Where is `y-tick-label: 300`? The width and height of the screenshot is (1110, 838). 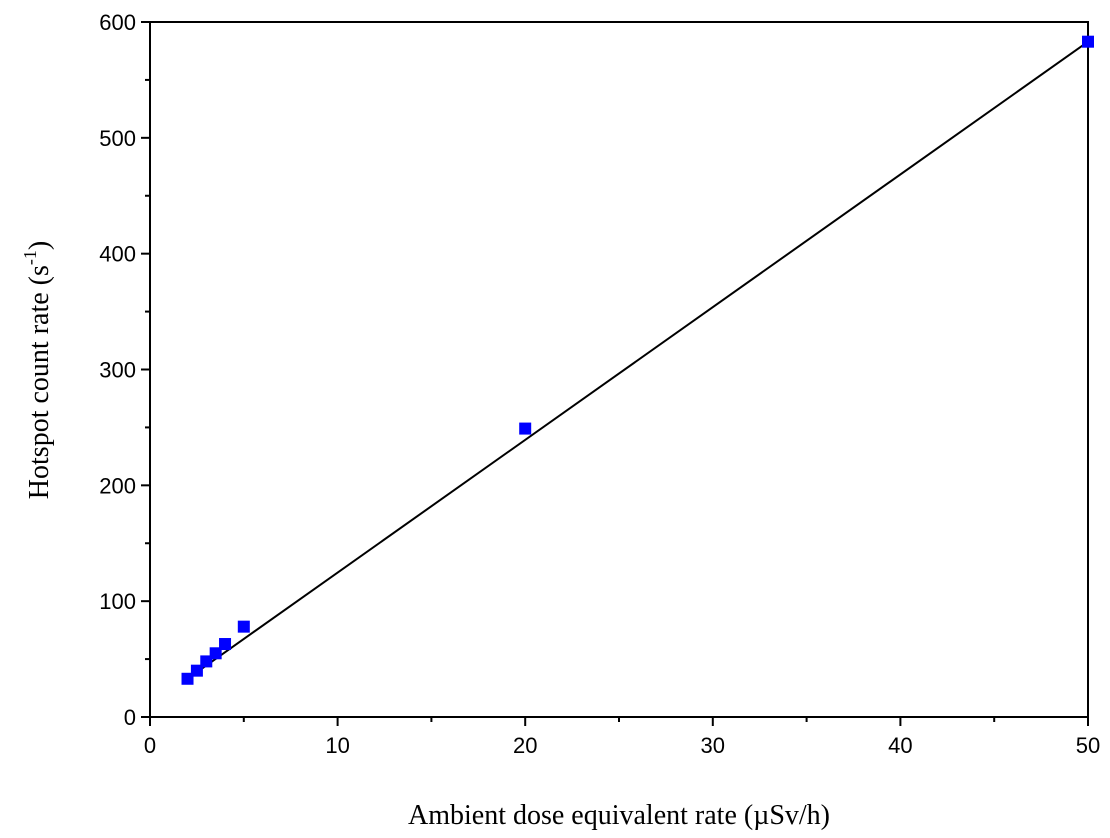
y-tick-label: 300 is located at coordinates (117, 370).